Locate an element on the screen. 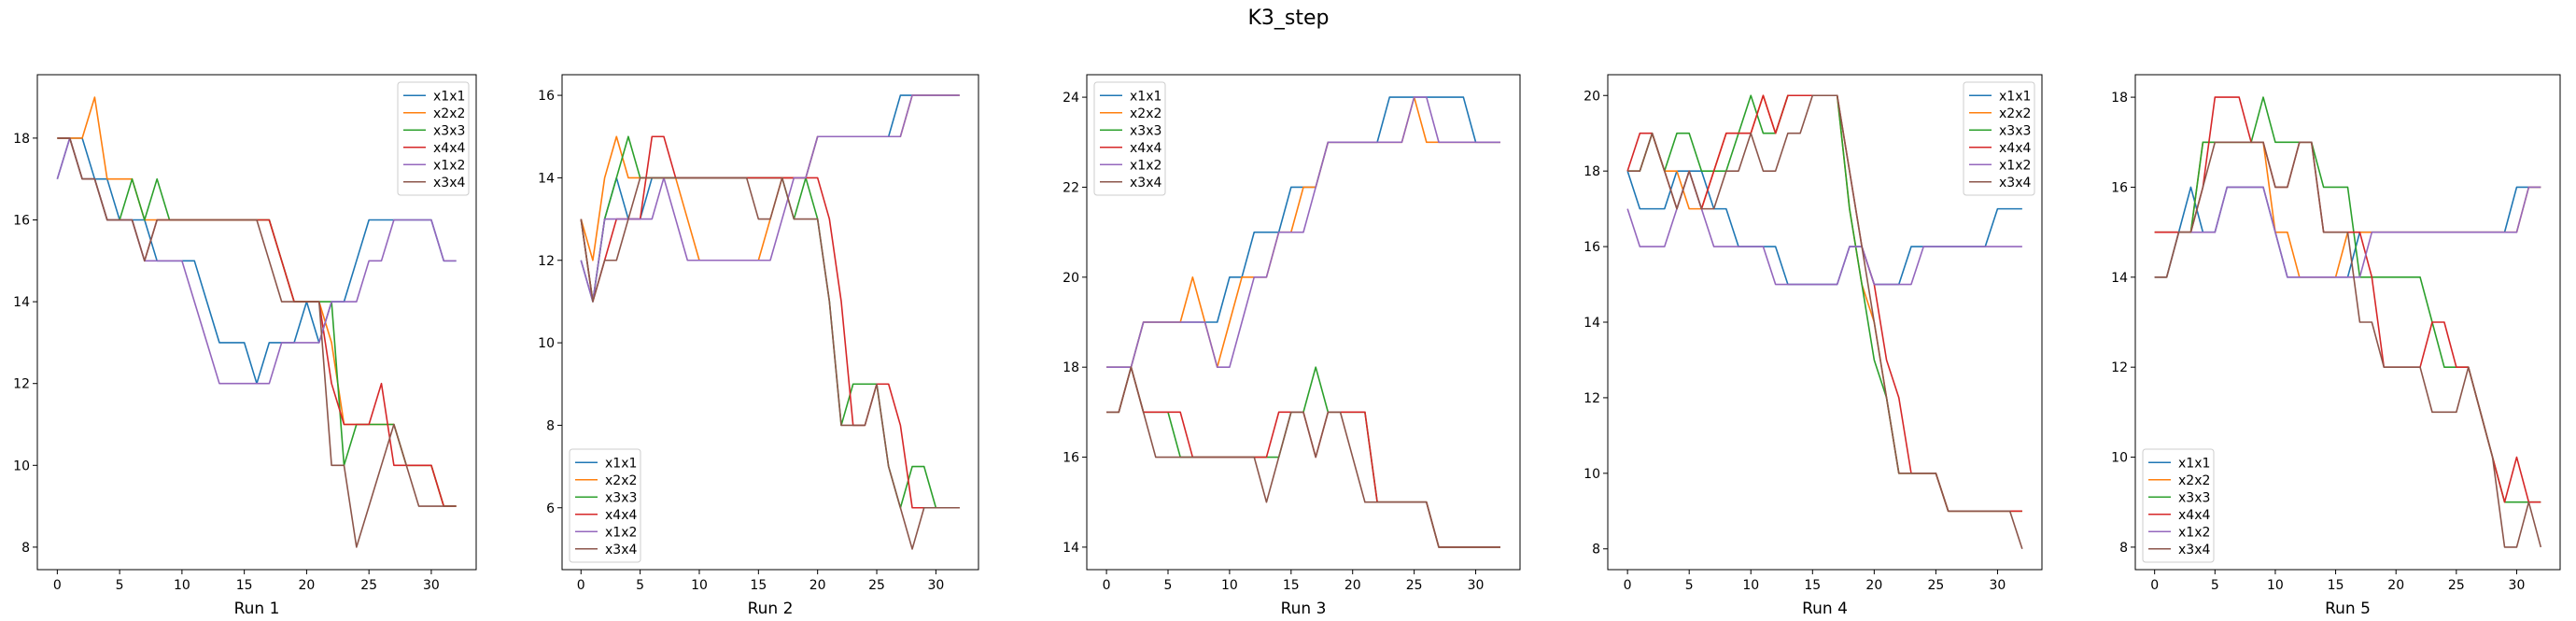  series-line-x4x4 is located at coordinates (770, 322).